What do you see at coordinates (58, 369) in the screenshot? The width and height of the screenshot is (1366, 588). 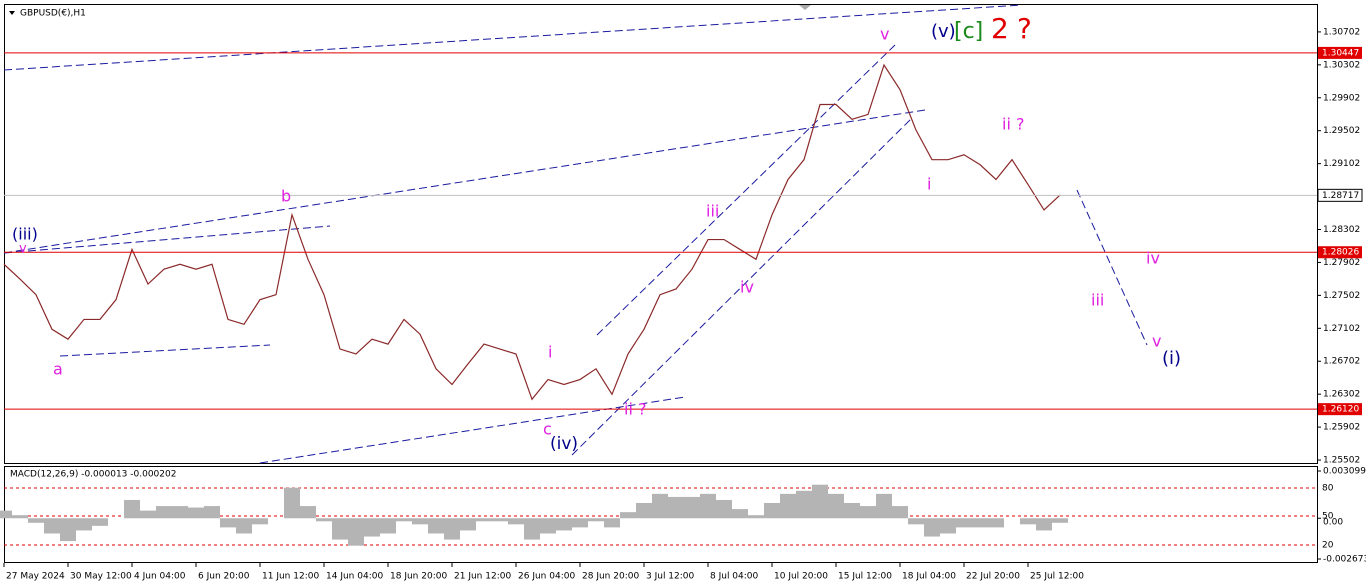 I see `wave-label: a` at bounding box center [58, 369].